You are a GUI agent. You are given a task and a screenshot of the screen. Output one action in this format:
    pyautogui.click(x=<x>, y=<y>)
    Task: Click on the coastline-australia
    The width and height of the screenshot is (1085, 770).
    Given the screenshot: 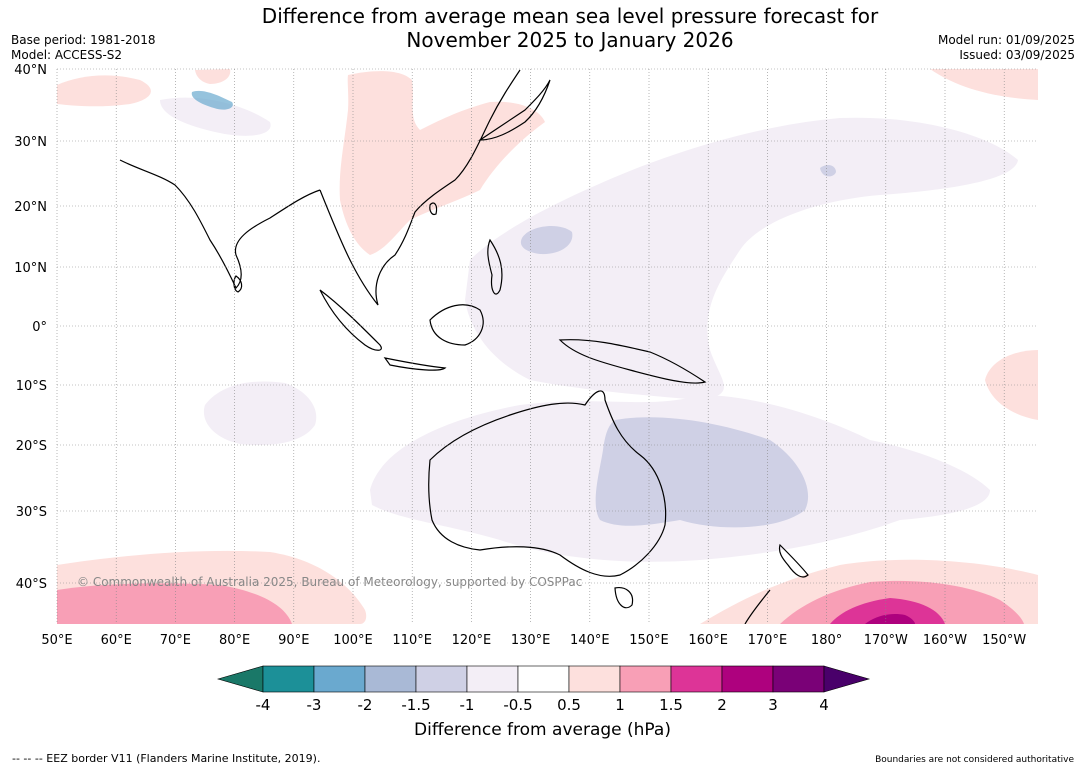 What is the action you would take?
    pyautogui.click(x=547, y=483)
    